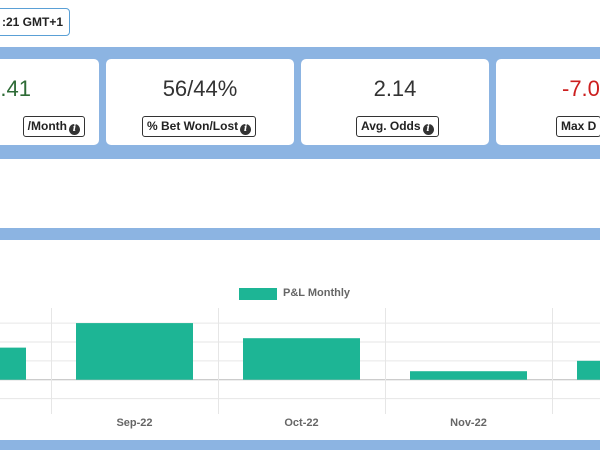  What do you see at coordinates (317, 293) in the screenshot?
I see `legend-label: P&L Monthly` at bounding box center [317, 293].